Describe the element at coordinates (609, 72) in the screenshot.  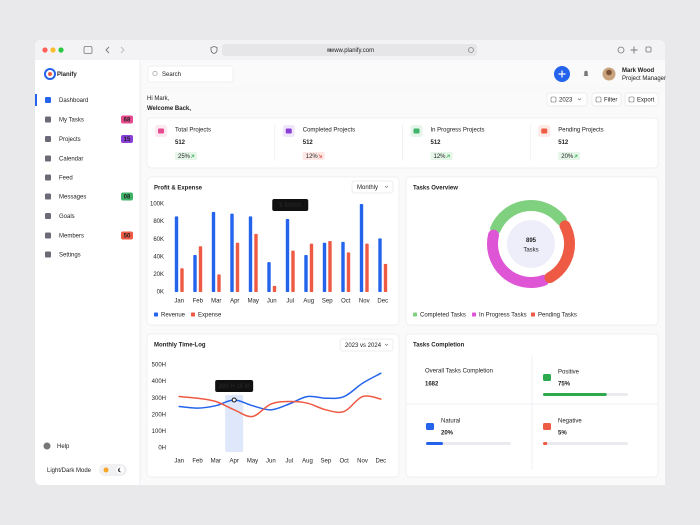
I see `avatar-face` at that location.